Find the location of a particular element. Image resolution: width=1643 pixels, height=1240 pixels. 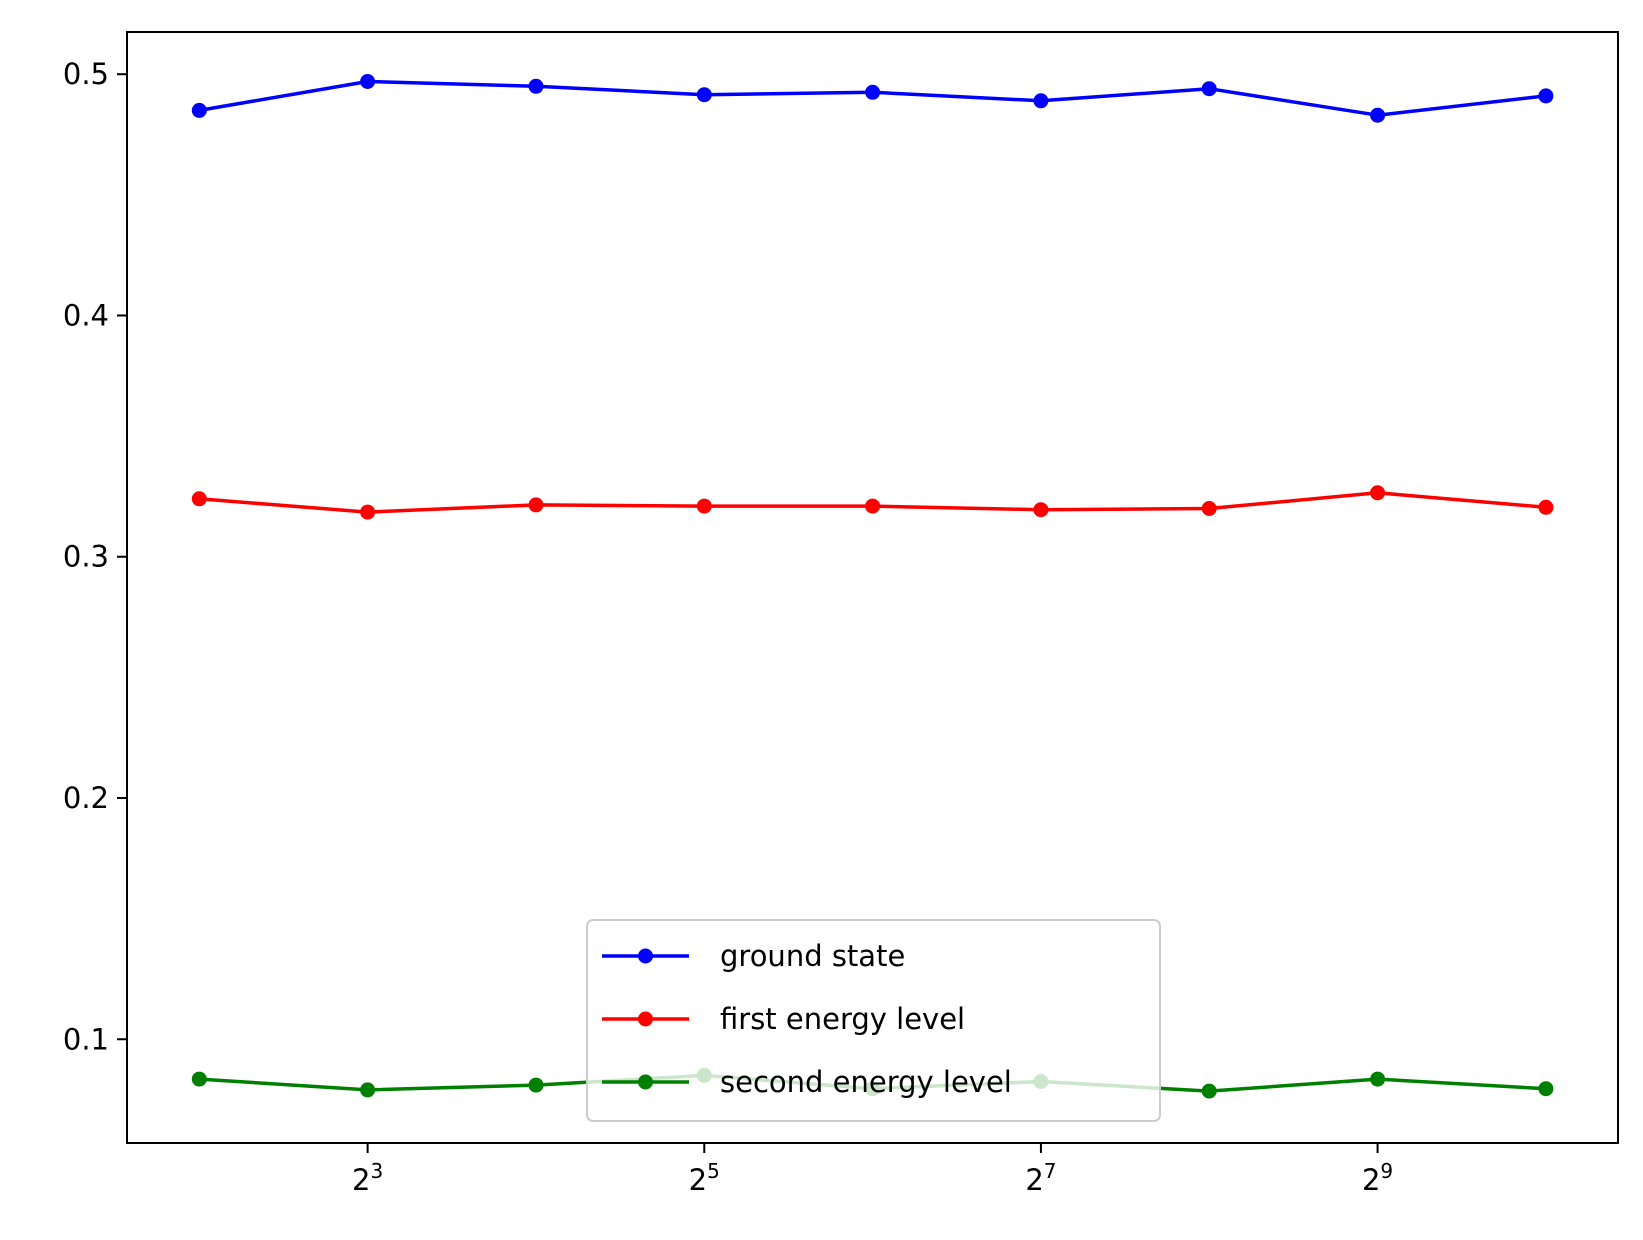

y-axis: 0.1 0.2 0.3 0.4 0.5 is located at coordinates (95, 556).